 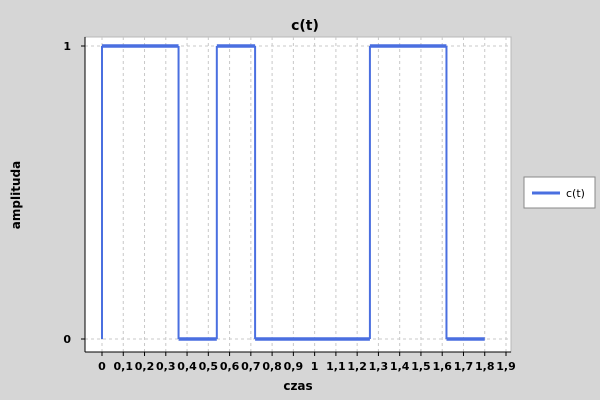 What do you see at coordinates (145, 366) in the screenshot?
I see `x-tick-label: 0,2` at bounding box center [145, 366].